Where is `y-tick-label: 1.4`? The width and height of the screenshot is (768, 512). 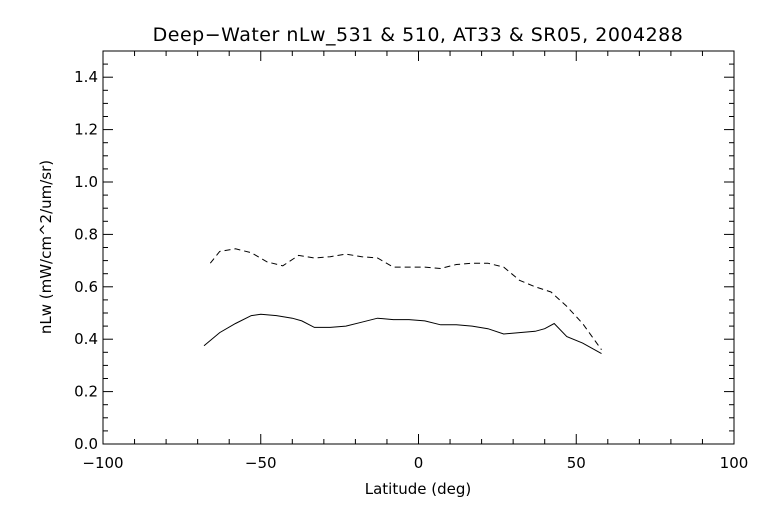
y-tick-label: 1.4 is located at coordinates (86, 77).